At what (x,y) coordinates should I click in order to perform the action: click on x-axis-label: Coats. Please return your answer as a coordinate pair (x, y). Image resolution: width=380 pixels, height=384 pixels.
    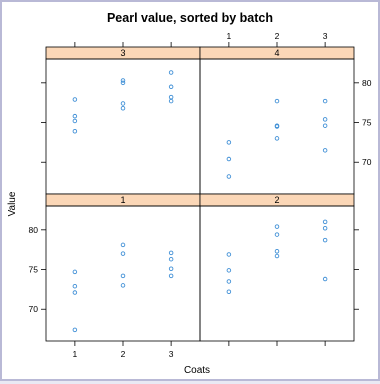
    Looking at the image, I should click on (197, 370).